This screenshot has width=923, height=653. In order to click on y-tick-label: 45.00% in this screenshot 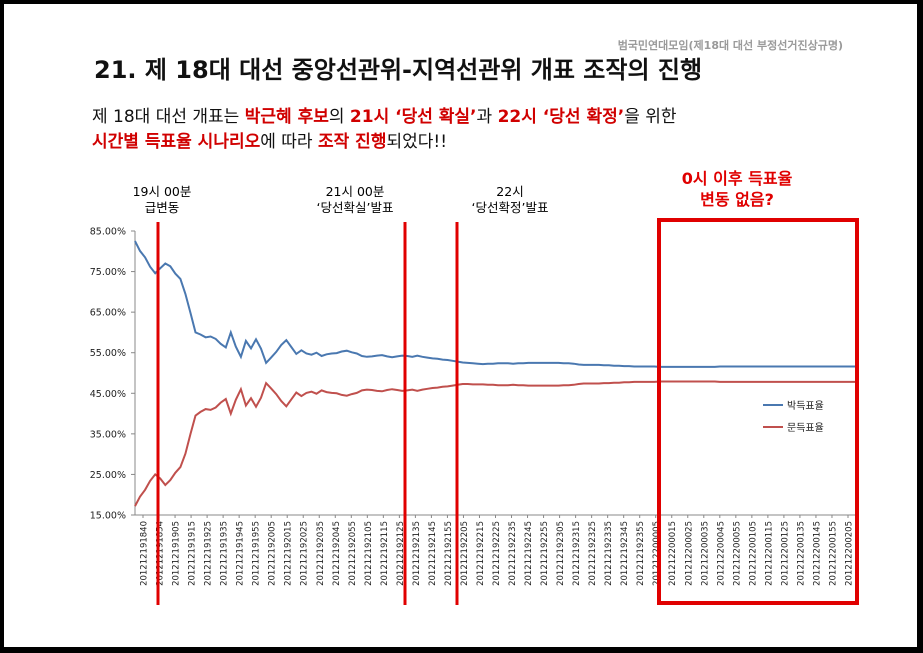, I will do `click(108, 394)`.